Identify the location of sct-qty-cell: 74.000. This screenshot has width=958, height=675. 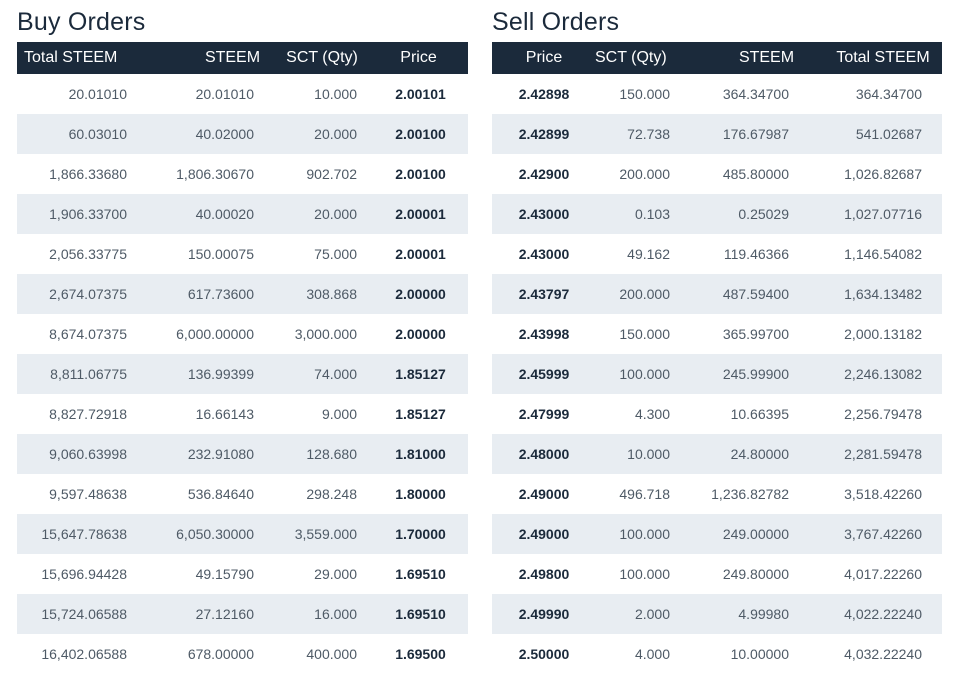
(335, 374).